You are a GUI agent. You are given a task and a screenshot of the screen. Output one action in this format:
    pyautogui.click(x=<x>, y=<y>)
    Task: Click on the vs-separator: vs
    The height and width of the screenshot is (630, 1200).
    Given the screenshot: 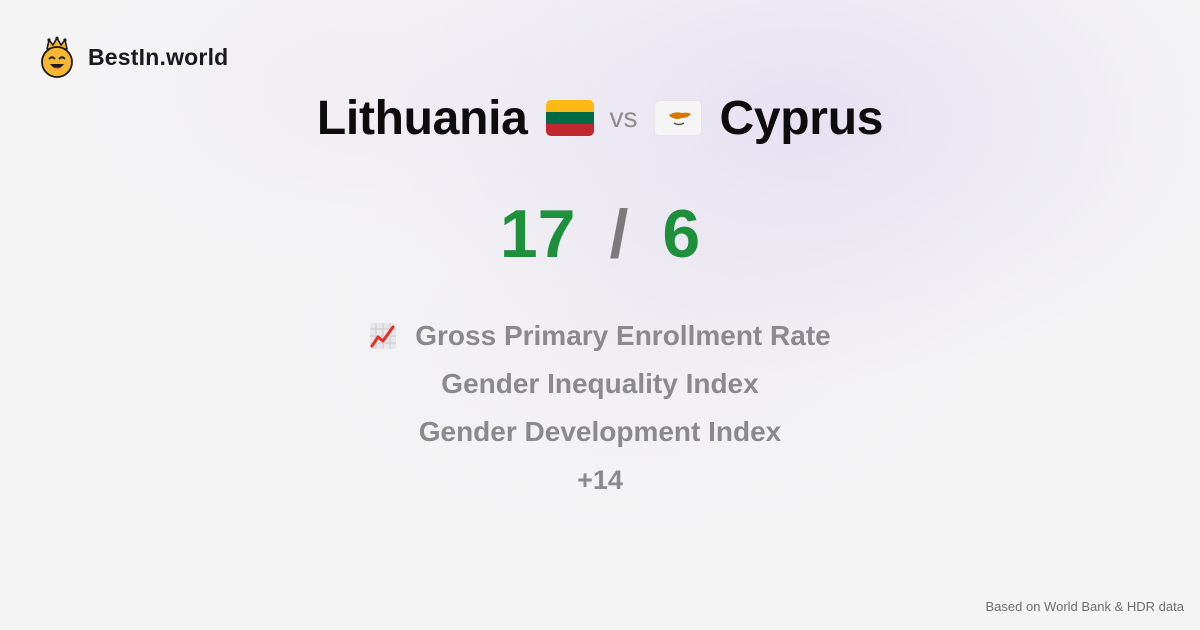 What is the action you would take?
    pyautogui.click(x=623, y=117)
    